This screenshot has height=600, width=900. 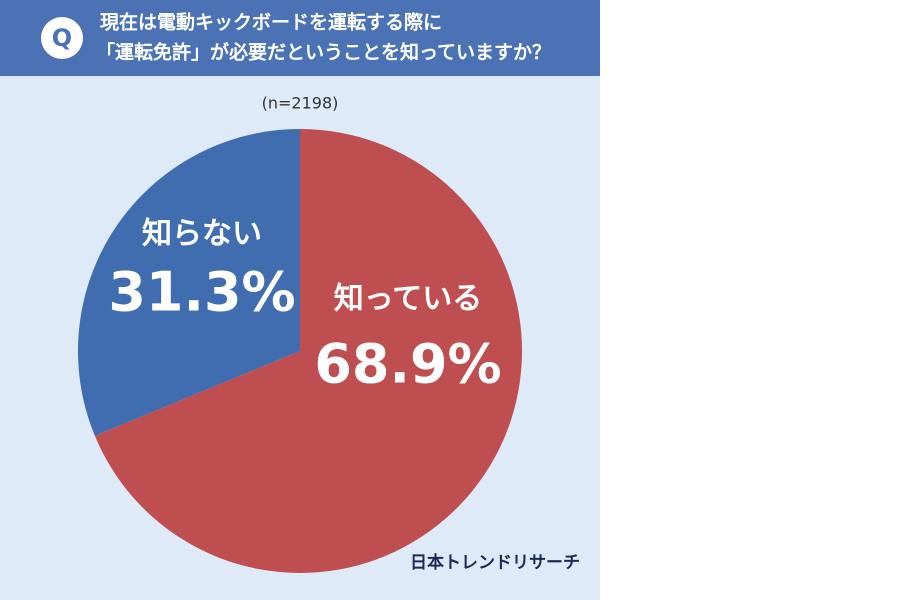 I want to click on q-letter: Q, so click(x=62, y=38).